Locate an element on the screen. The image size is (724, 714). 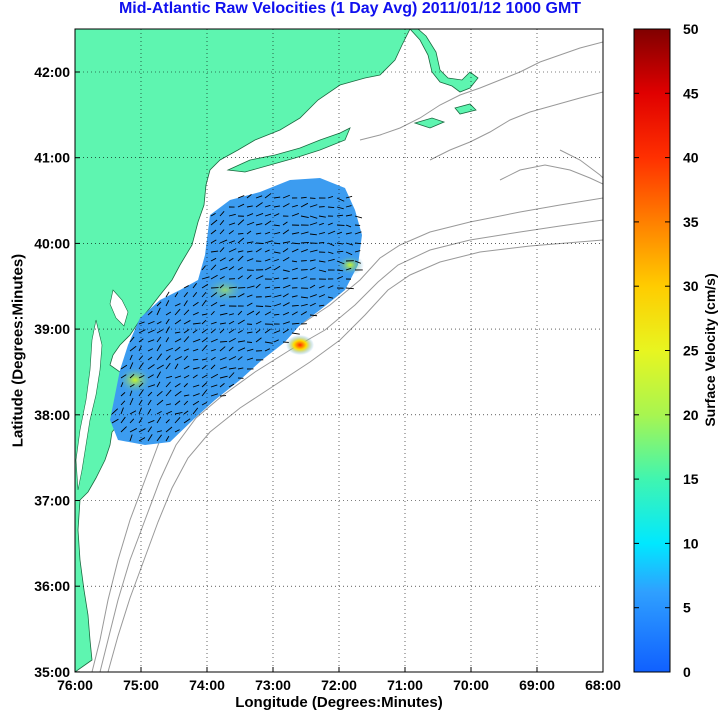
x-tick-label: 71:00 is located at coordinates (405, 685).